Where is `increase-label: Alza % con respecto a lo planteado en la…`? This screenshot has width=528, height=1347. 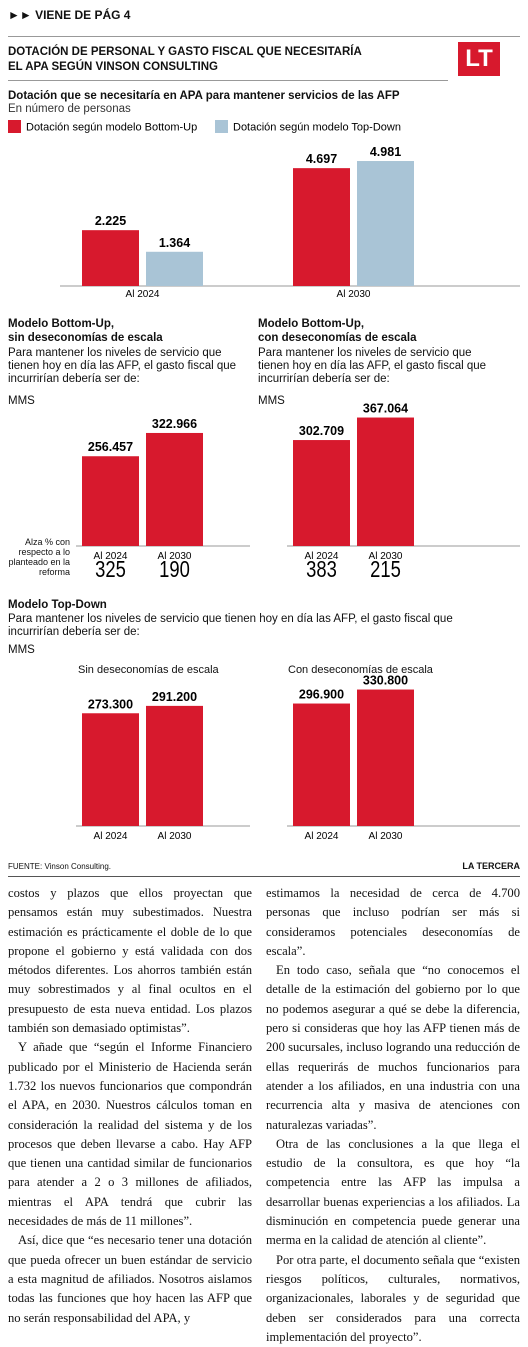 increase-label: Alza % con respecto a lo planteado en la… is located at coordinates (39, 557).